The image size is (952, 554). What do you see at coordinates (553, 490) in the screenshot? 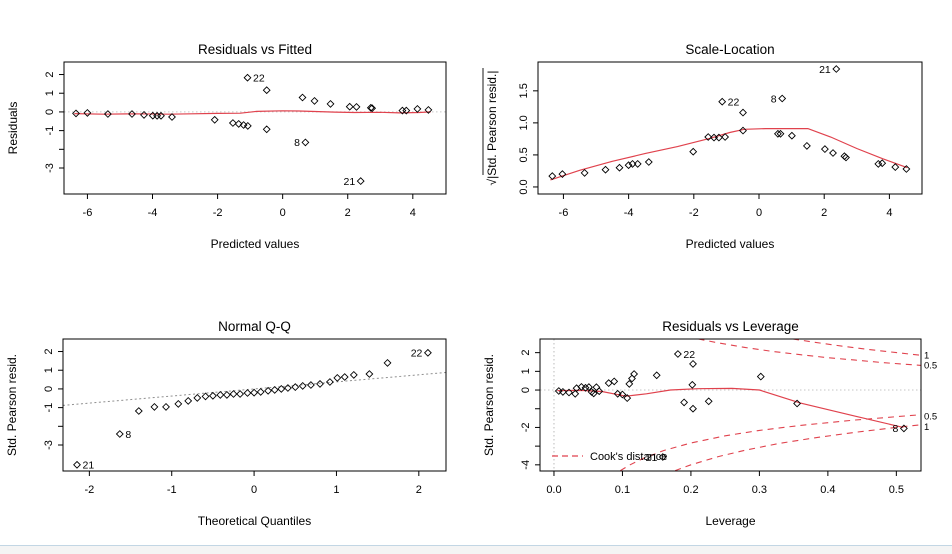
I see `x-tick-label: 0.0` at bounding box center [553, 490].